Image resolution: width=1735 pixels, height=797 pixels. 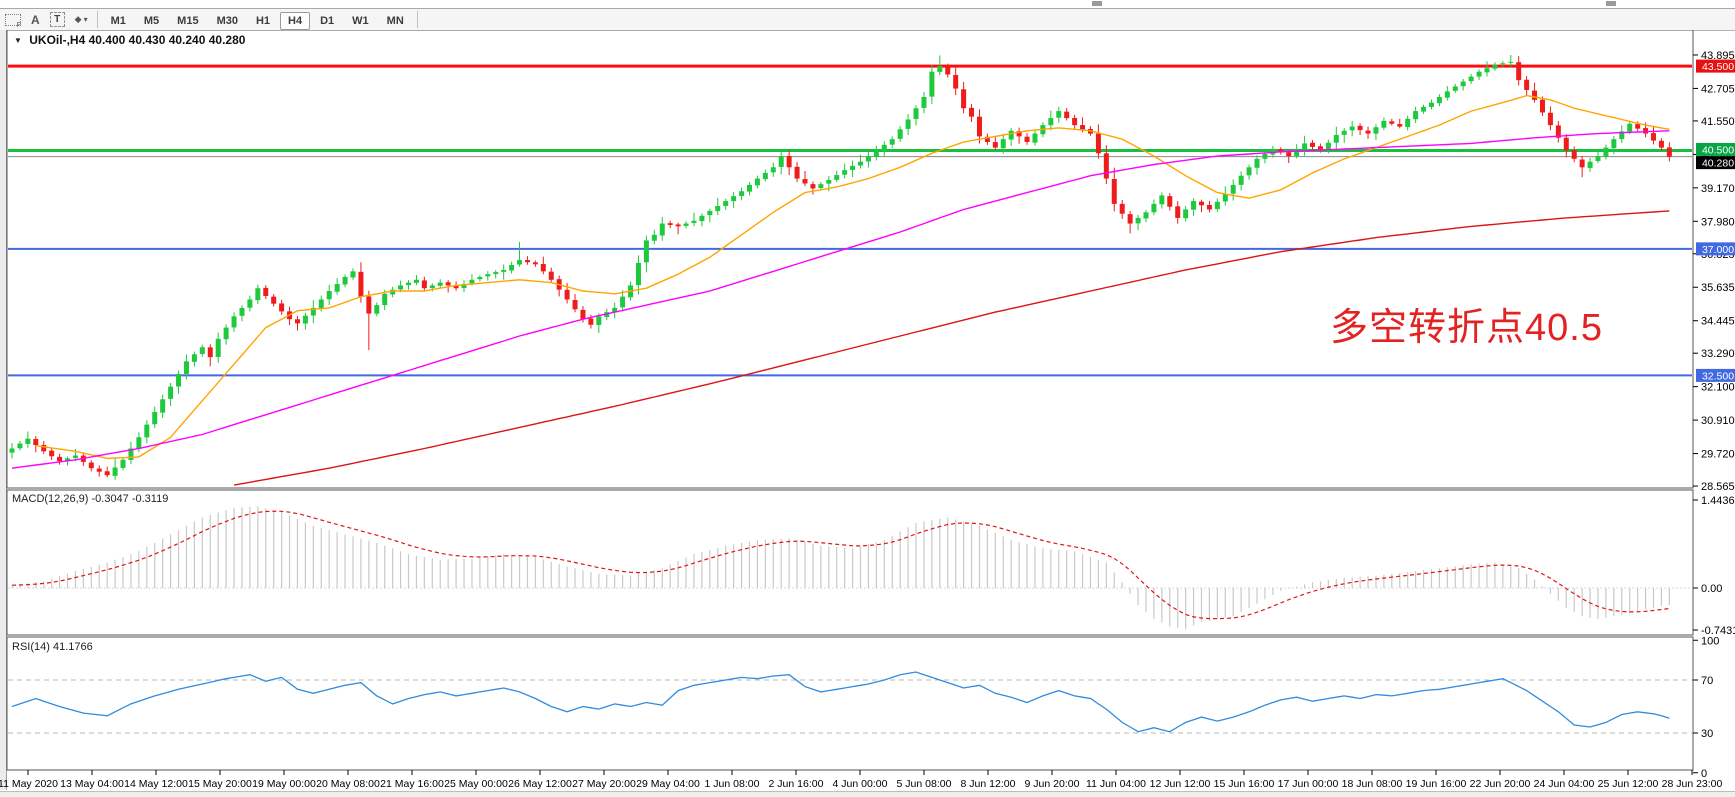 I want to click on time-tick-label: 24 Jun 04:00, so click(x=1564, y=784).